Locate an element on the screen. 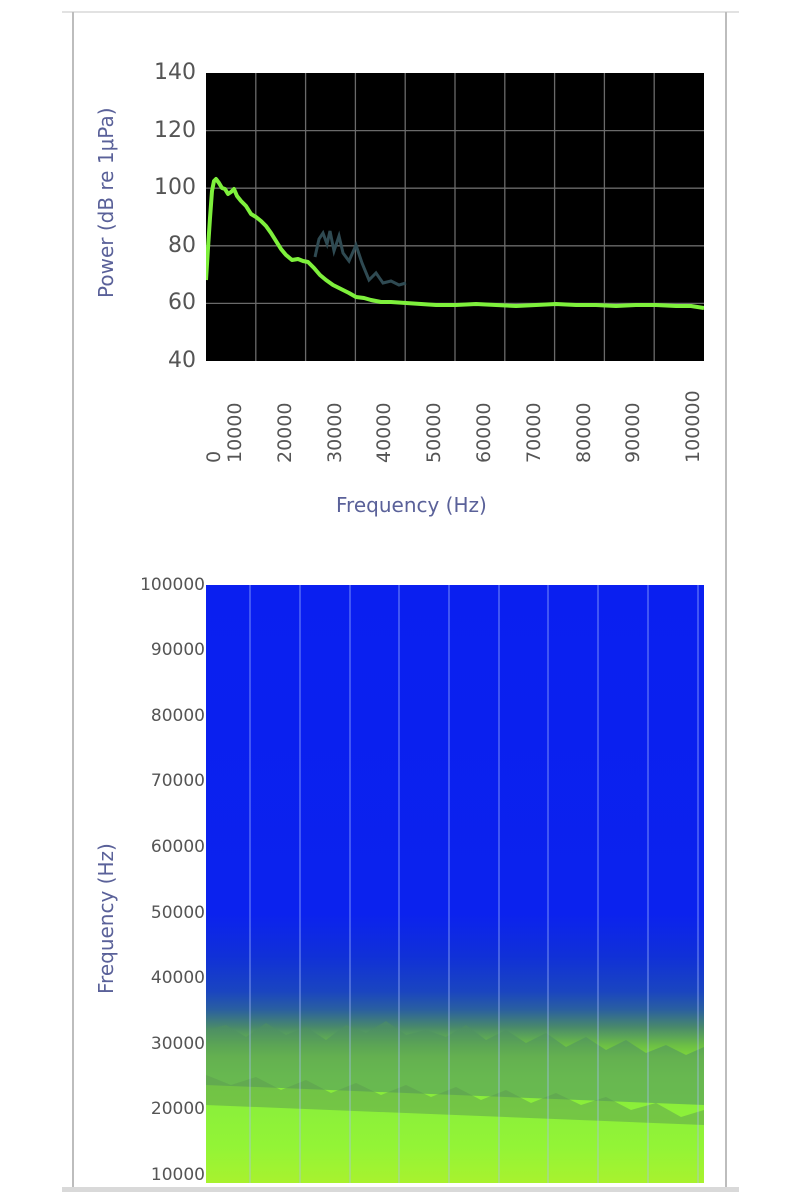  y-tick: 70000 is located at coordinates (177, 781).